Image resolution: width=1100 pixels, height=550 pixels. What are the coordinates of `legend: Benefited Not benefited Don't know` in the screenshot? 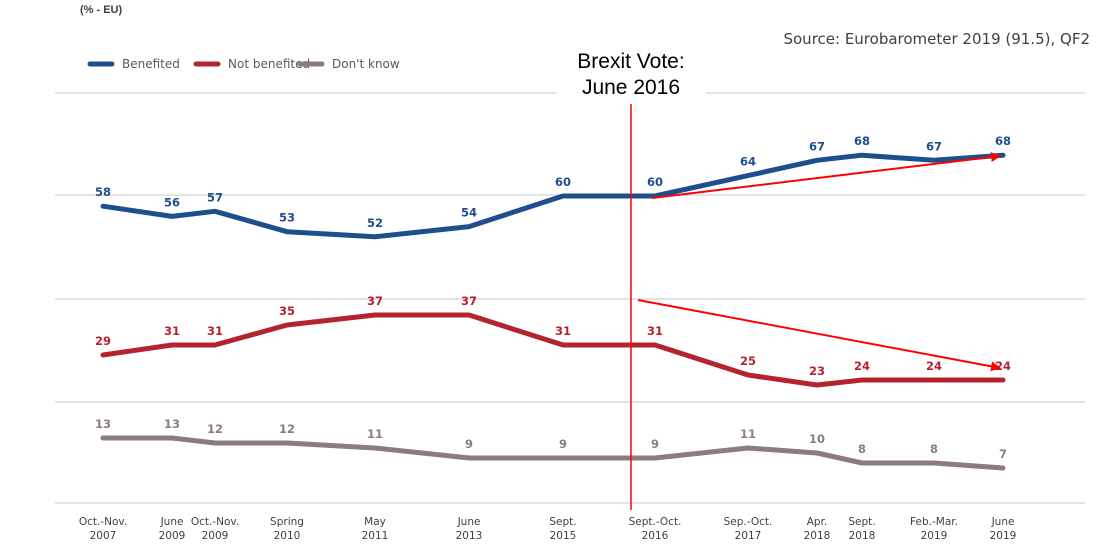 It's located at (243, 64).